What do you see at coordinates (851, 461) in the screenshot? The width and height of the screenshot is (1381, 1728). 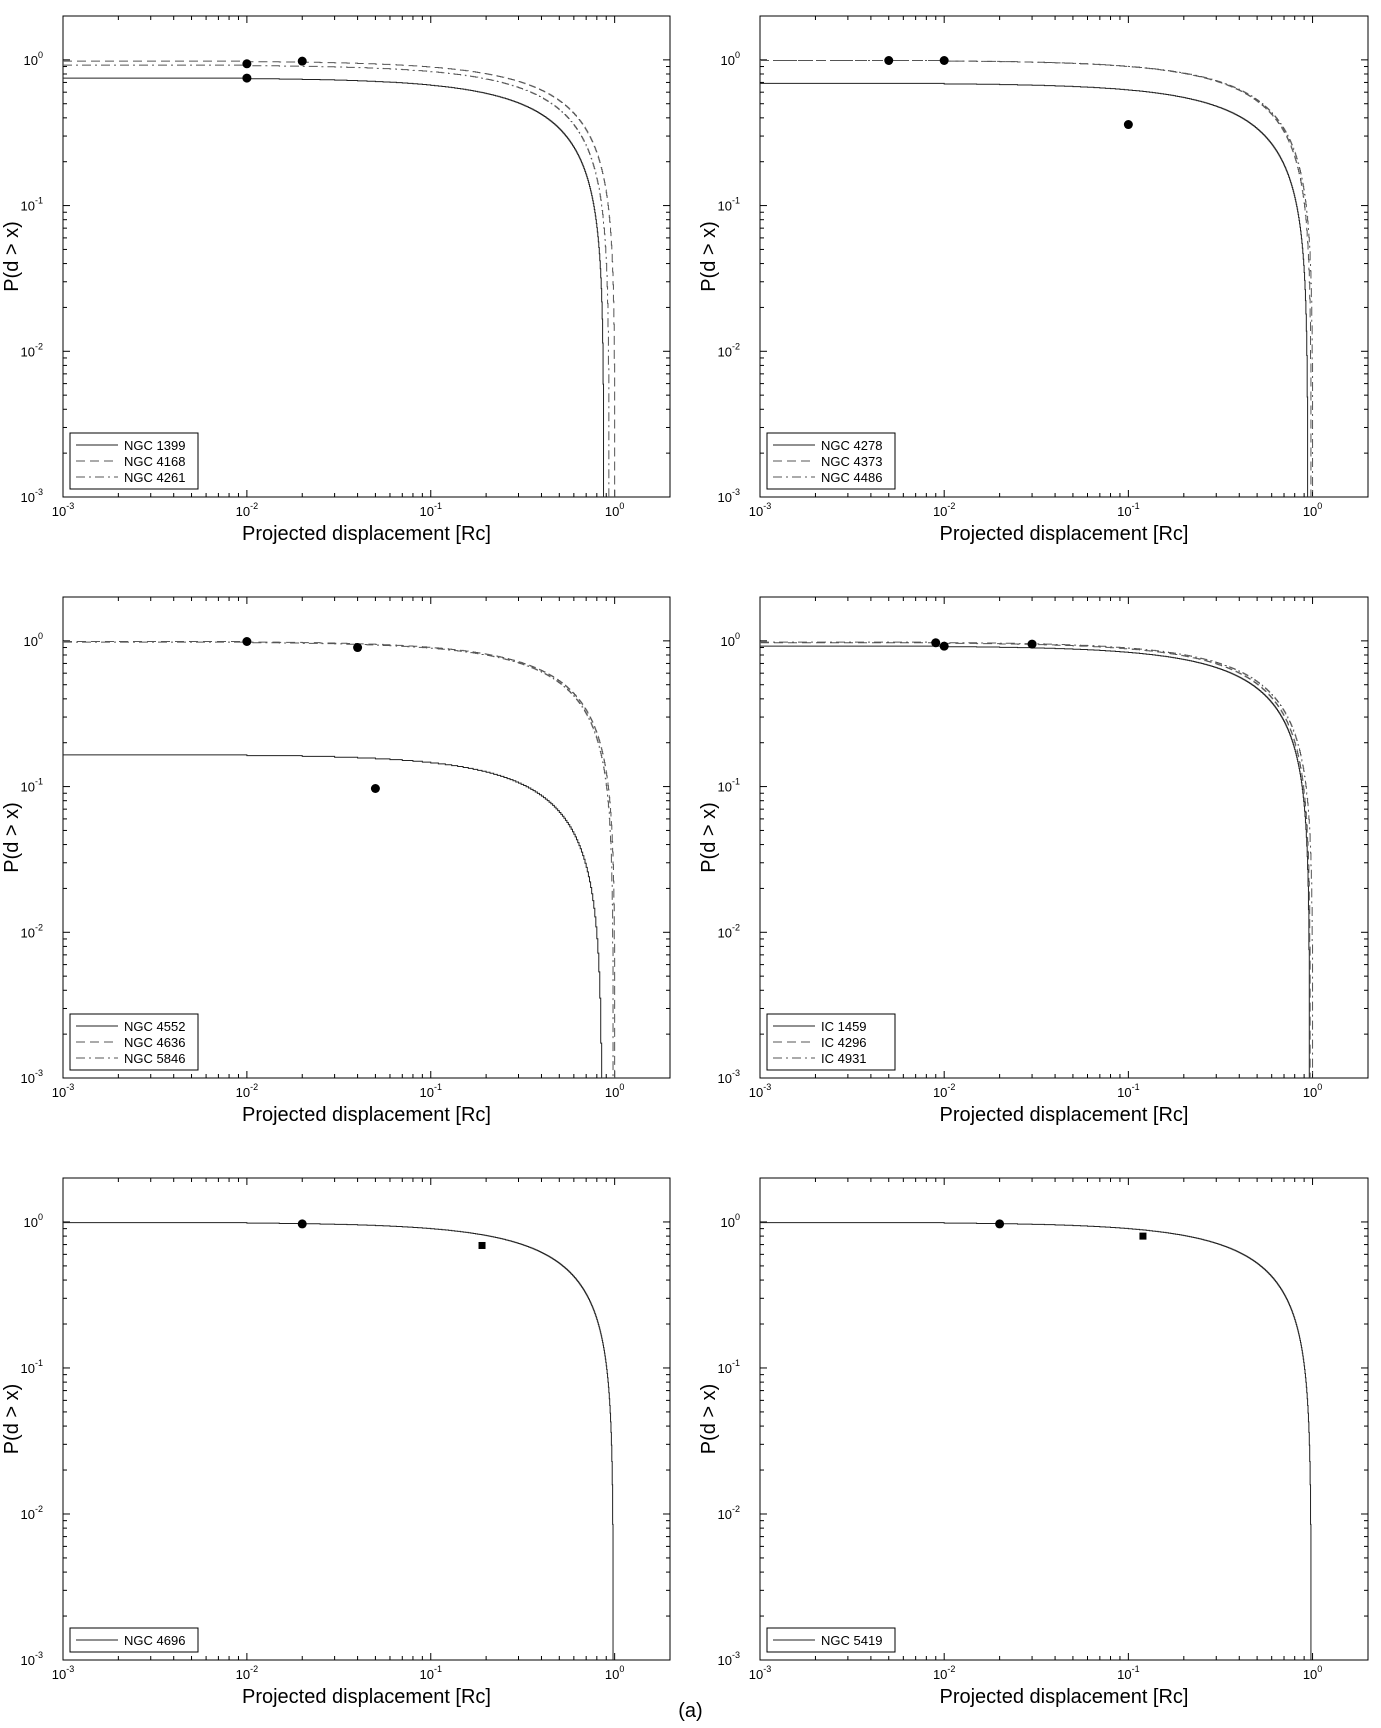 I see `legend-label: NGC 4373` at bounding box center [851, 461].